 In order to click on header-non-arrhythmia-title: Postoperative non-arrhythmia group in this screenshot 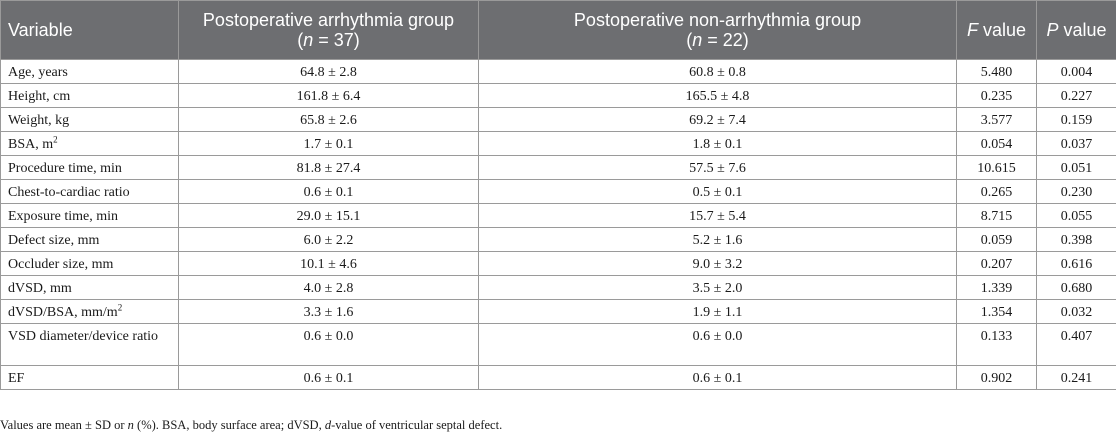, I will do `click(717, 20)`.